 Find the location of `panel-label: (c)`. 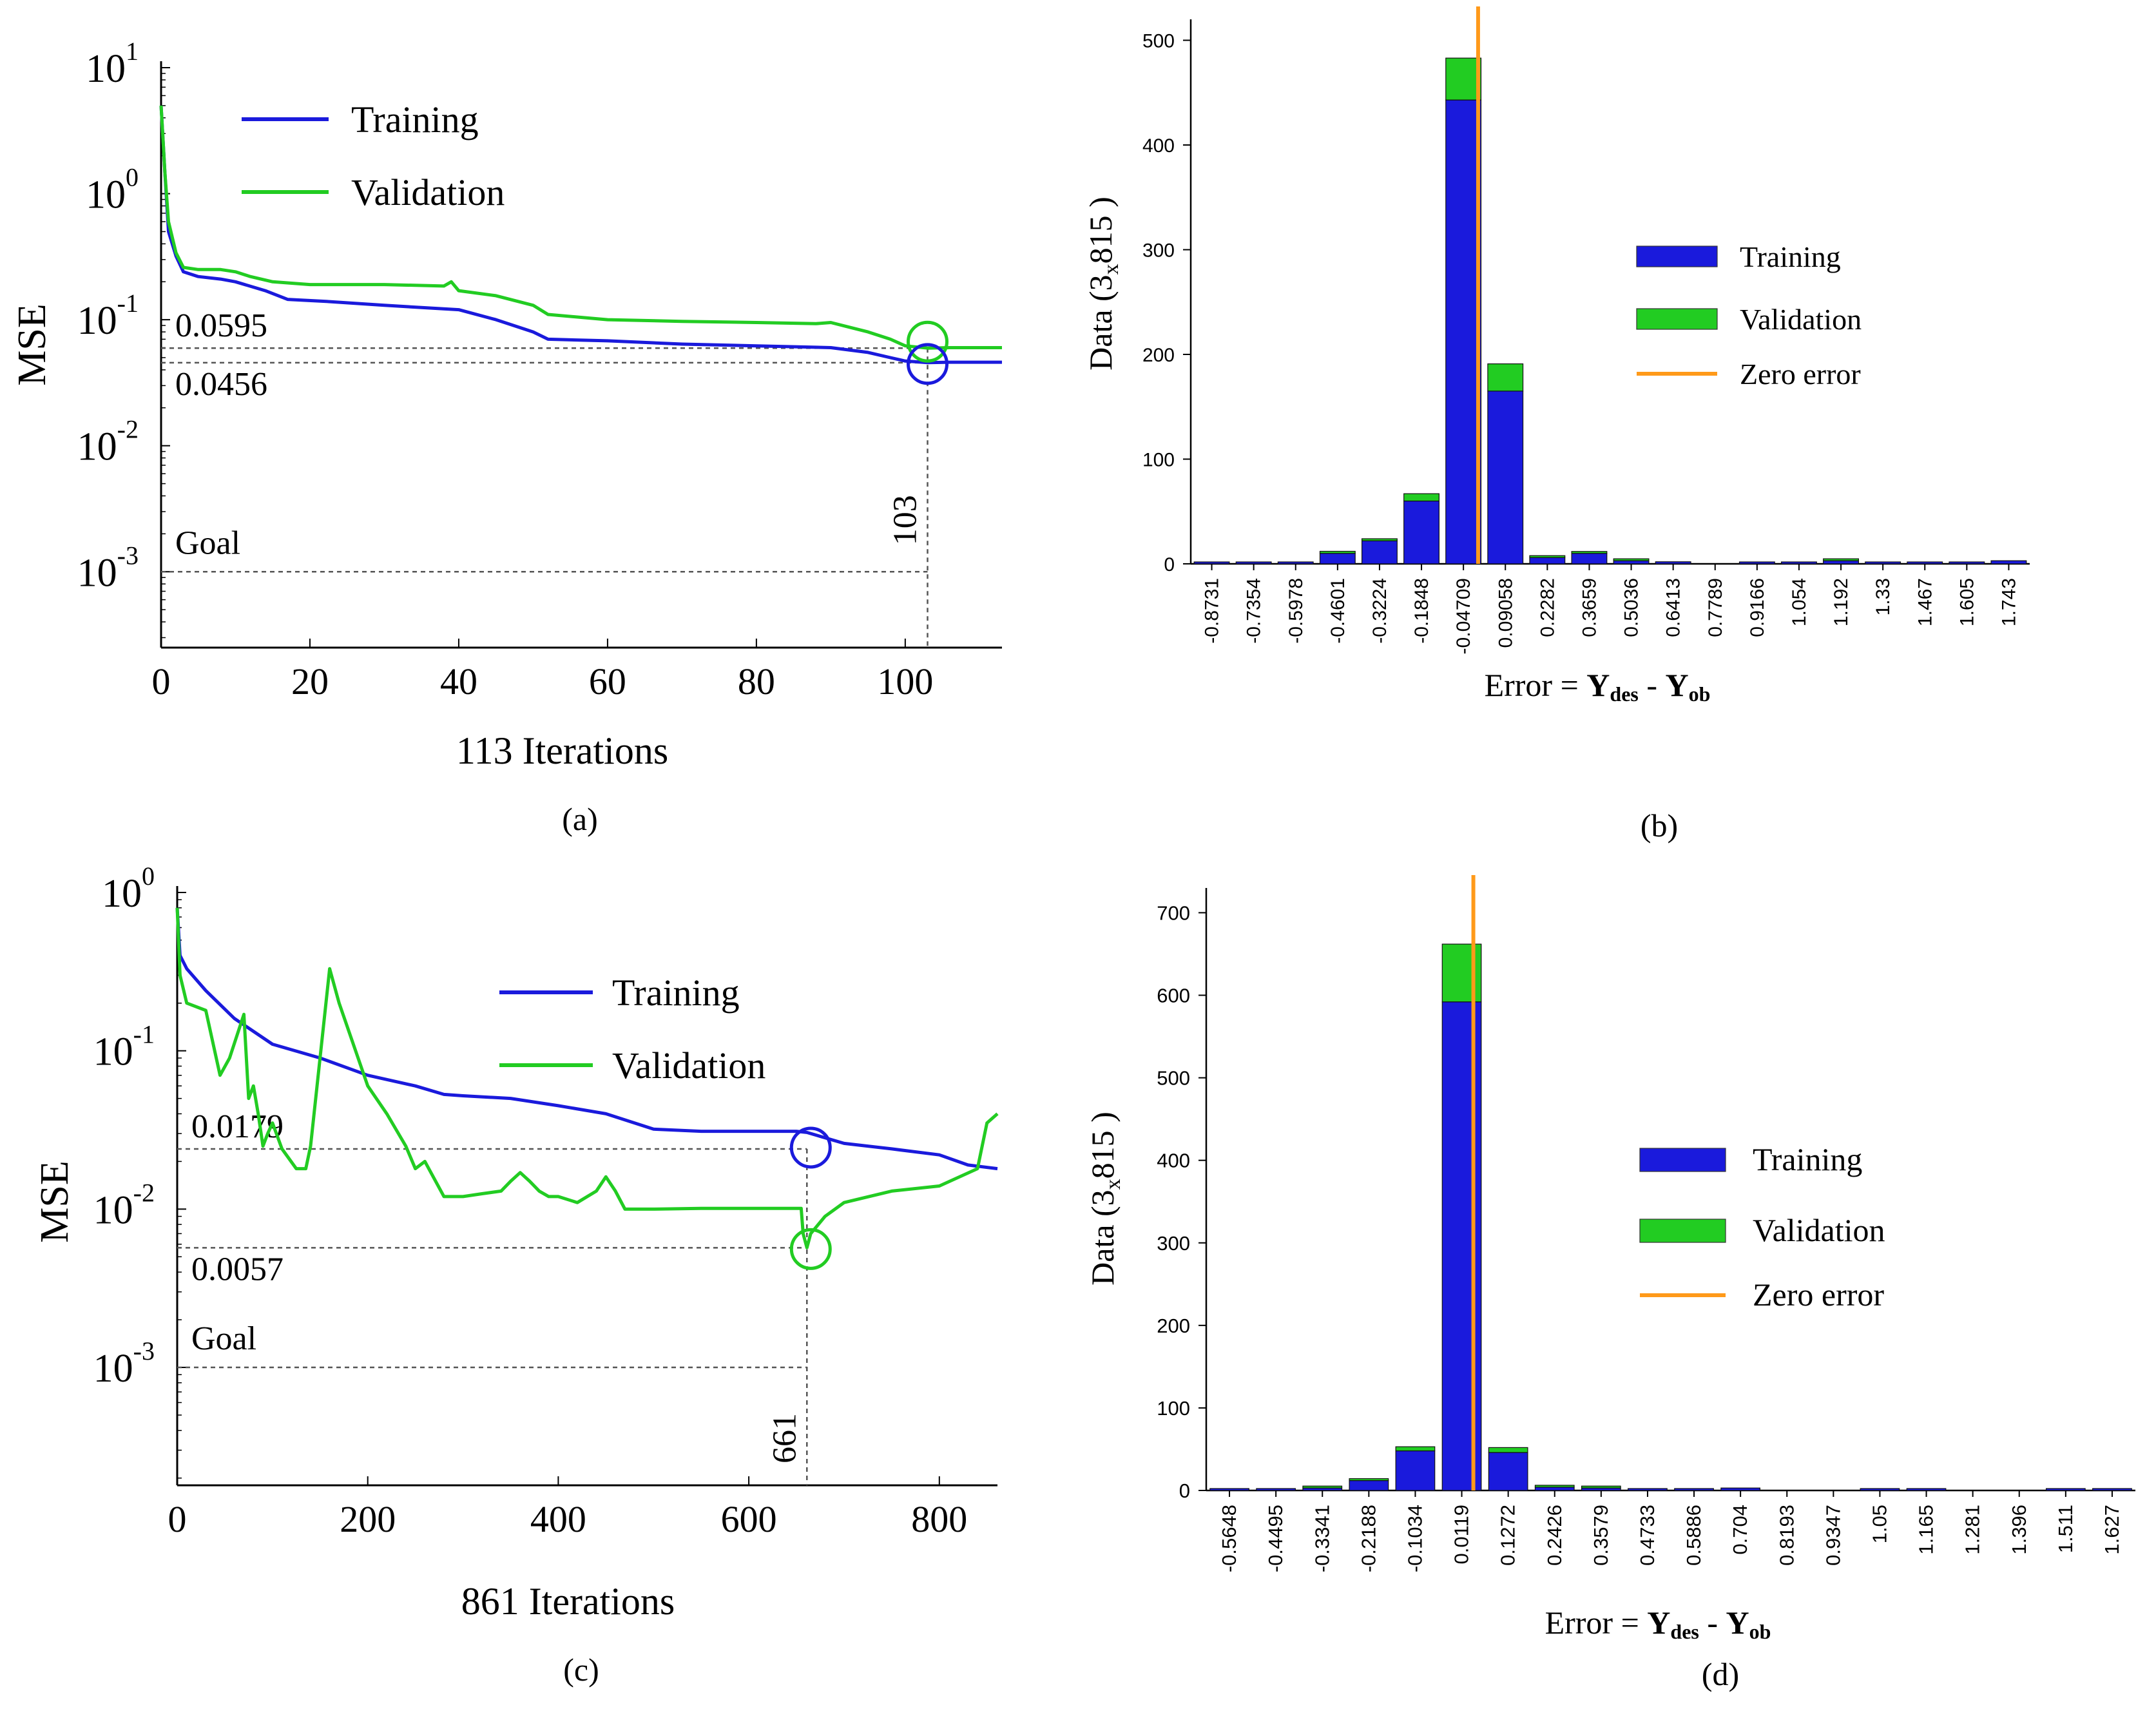

panel-label: (c) is located at coordinates (581, 1670).